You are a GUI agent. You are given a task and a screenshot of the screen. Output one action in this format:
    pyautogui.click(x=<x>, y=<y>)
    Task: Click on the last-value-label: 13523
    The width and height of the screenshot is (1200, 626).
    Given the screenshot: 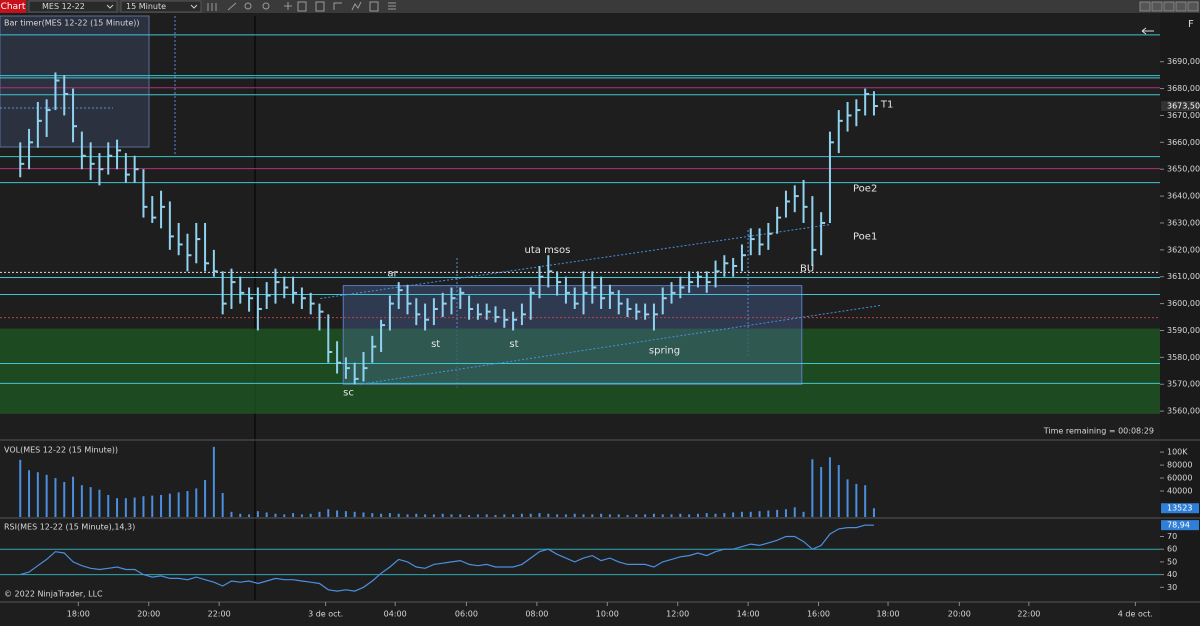 What is the action you would take?
    pyautogui.click(x=1179, y=508)
    